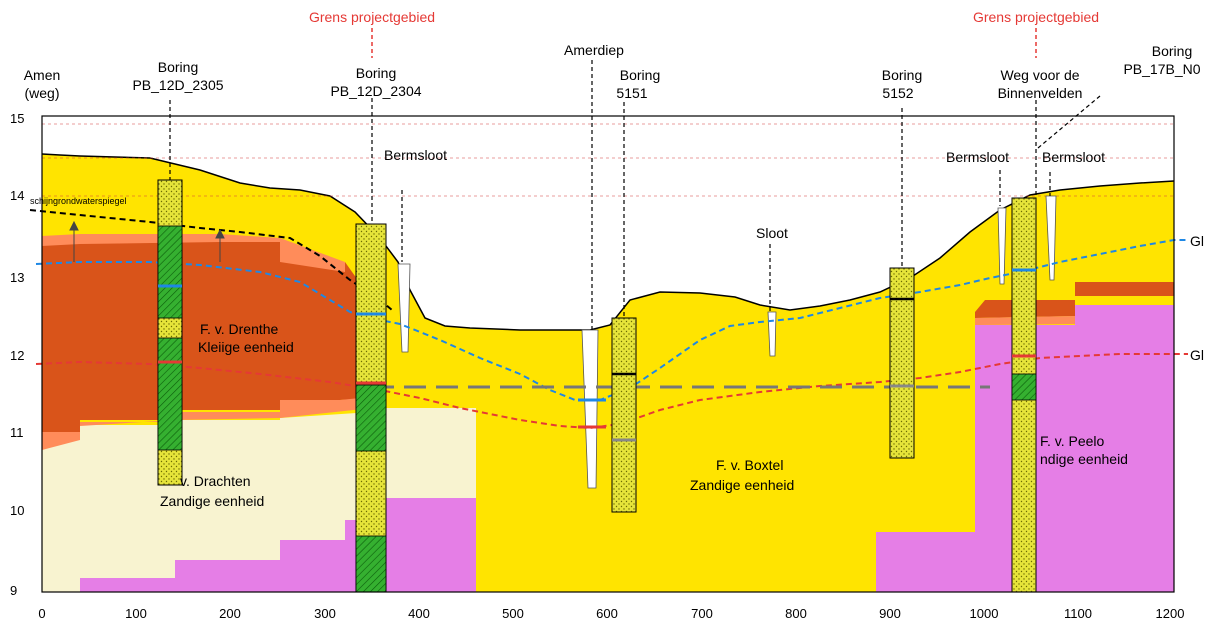  Describe the element at coordinates (415, 155) in the screenshot. I see `bermsloot-label-left: Bermsloot` at that location.